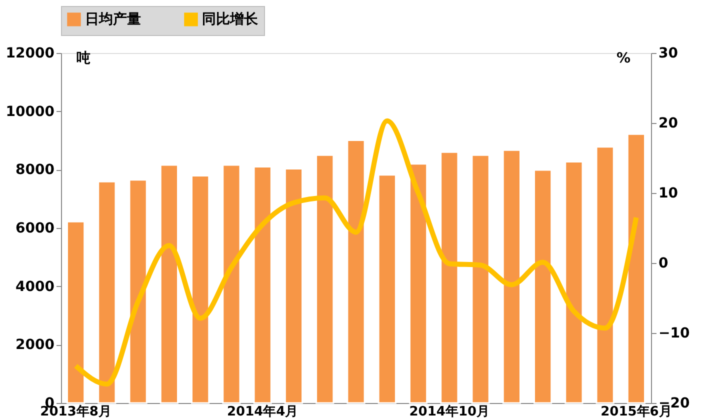  I want to click on legend-label: 日均产量, so click(113, 19).